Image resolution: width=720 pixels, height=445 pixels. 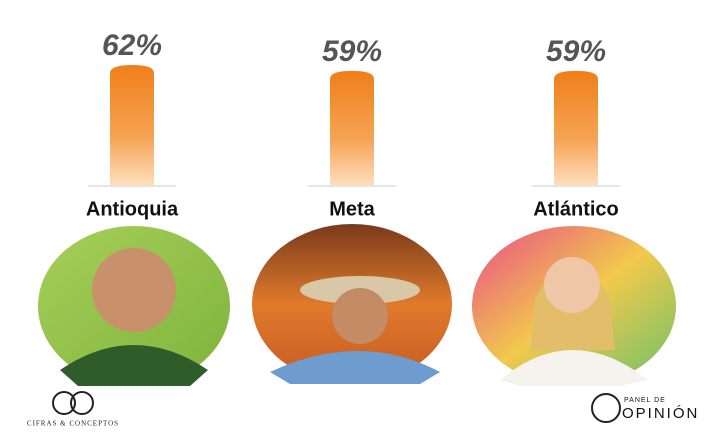 I want to click on logo-text: PANEL DE, so click(x=645, y=400).